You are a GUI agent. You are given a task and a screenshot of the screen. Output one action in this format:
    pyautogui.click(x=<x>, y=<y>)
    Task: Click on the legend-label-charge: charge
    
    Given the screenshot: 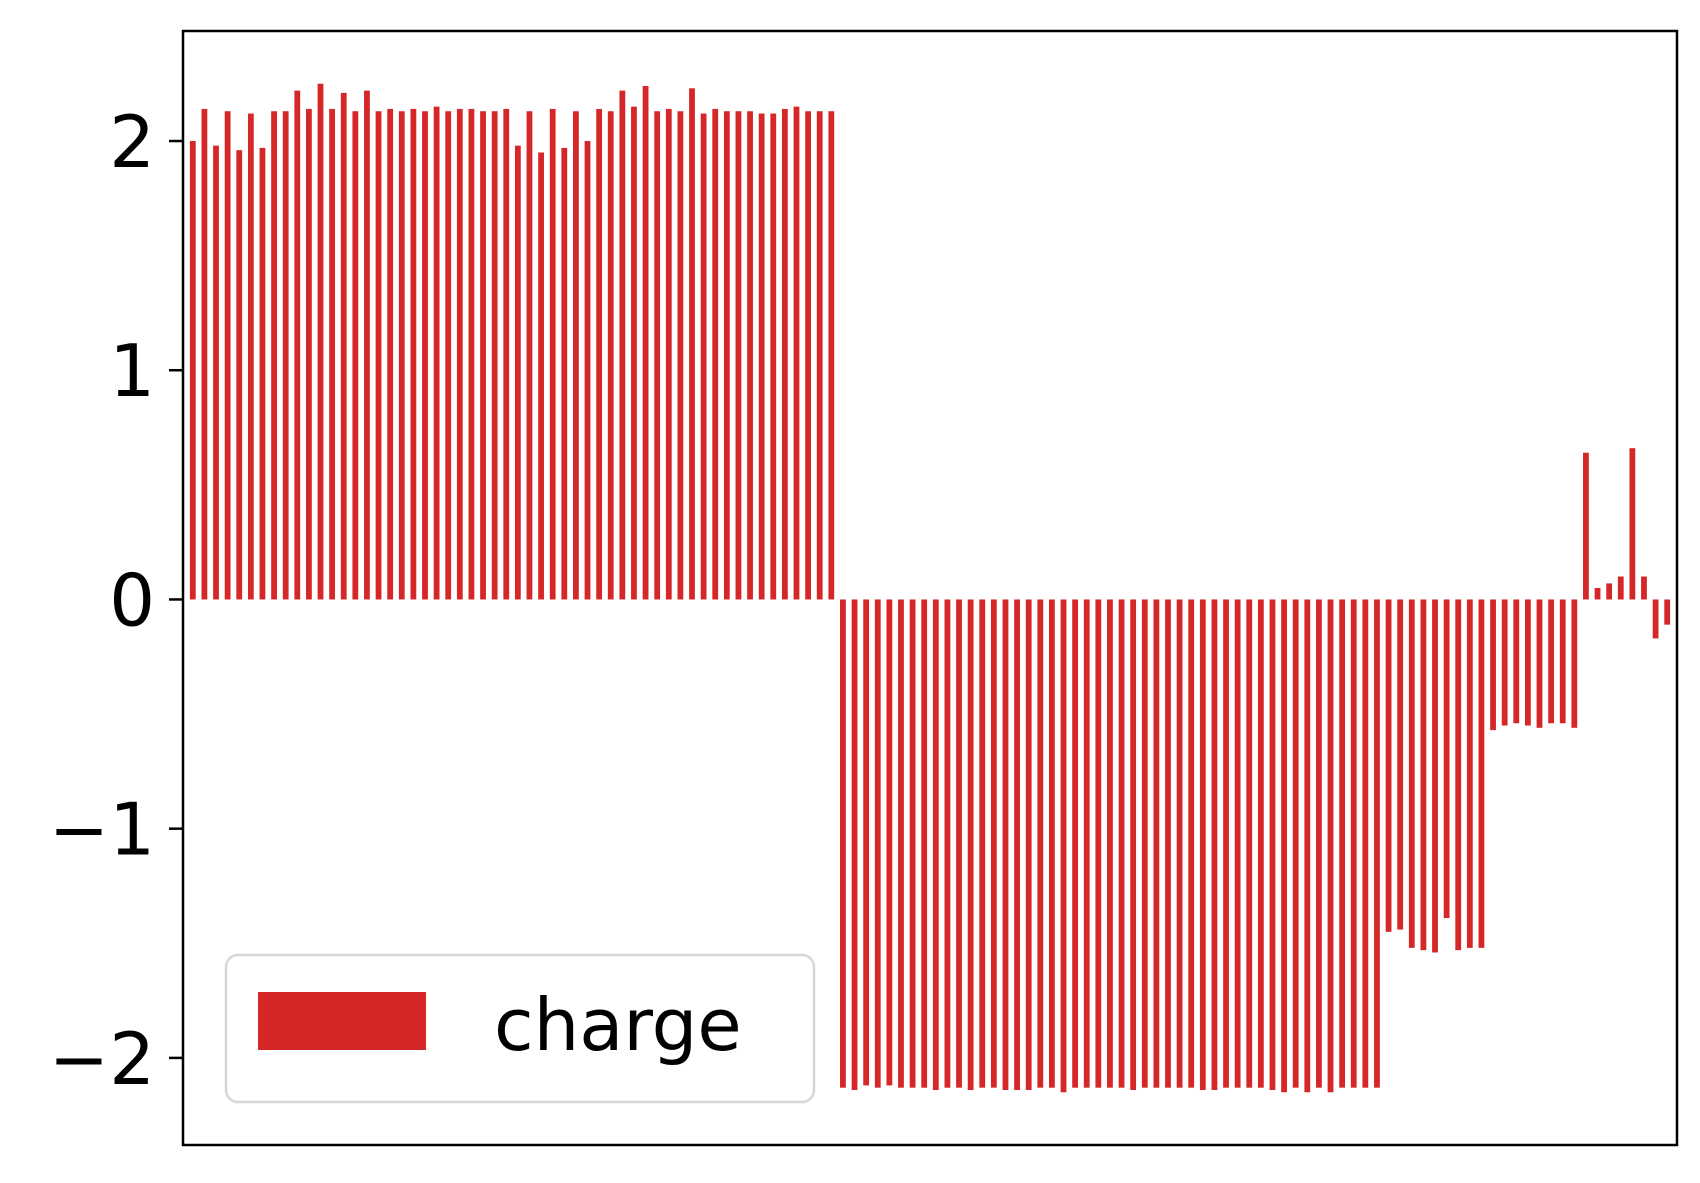 What is the action you would take?
    pyautogui.click(x=618, y=1025)
    